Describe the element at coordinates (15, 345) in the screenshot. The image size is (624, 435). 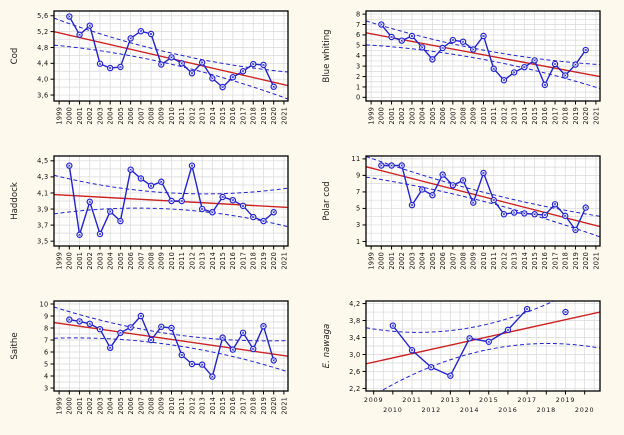
I see `panel-label-saithe: Saithe` at that location.